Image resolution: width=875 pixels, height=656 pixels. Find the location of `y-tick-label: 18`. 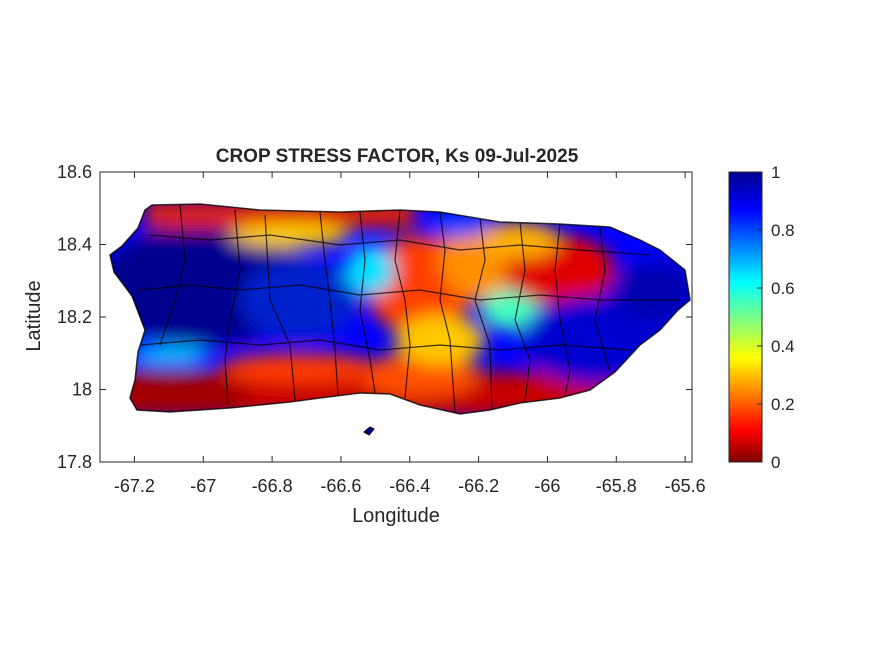

y-tick-label: 18 is located at coordinates (82, 390).